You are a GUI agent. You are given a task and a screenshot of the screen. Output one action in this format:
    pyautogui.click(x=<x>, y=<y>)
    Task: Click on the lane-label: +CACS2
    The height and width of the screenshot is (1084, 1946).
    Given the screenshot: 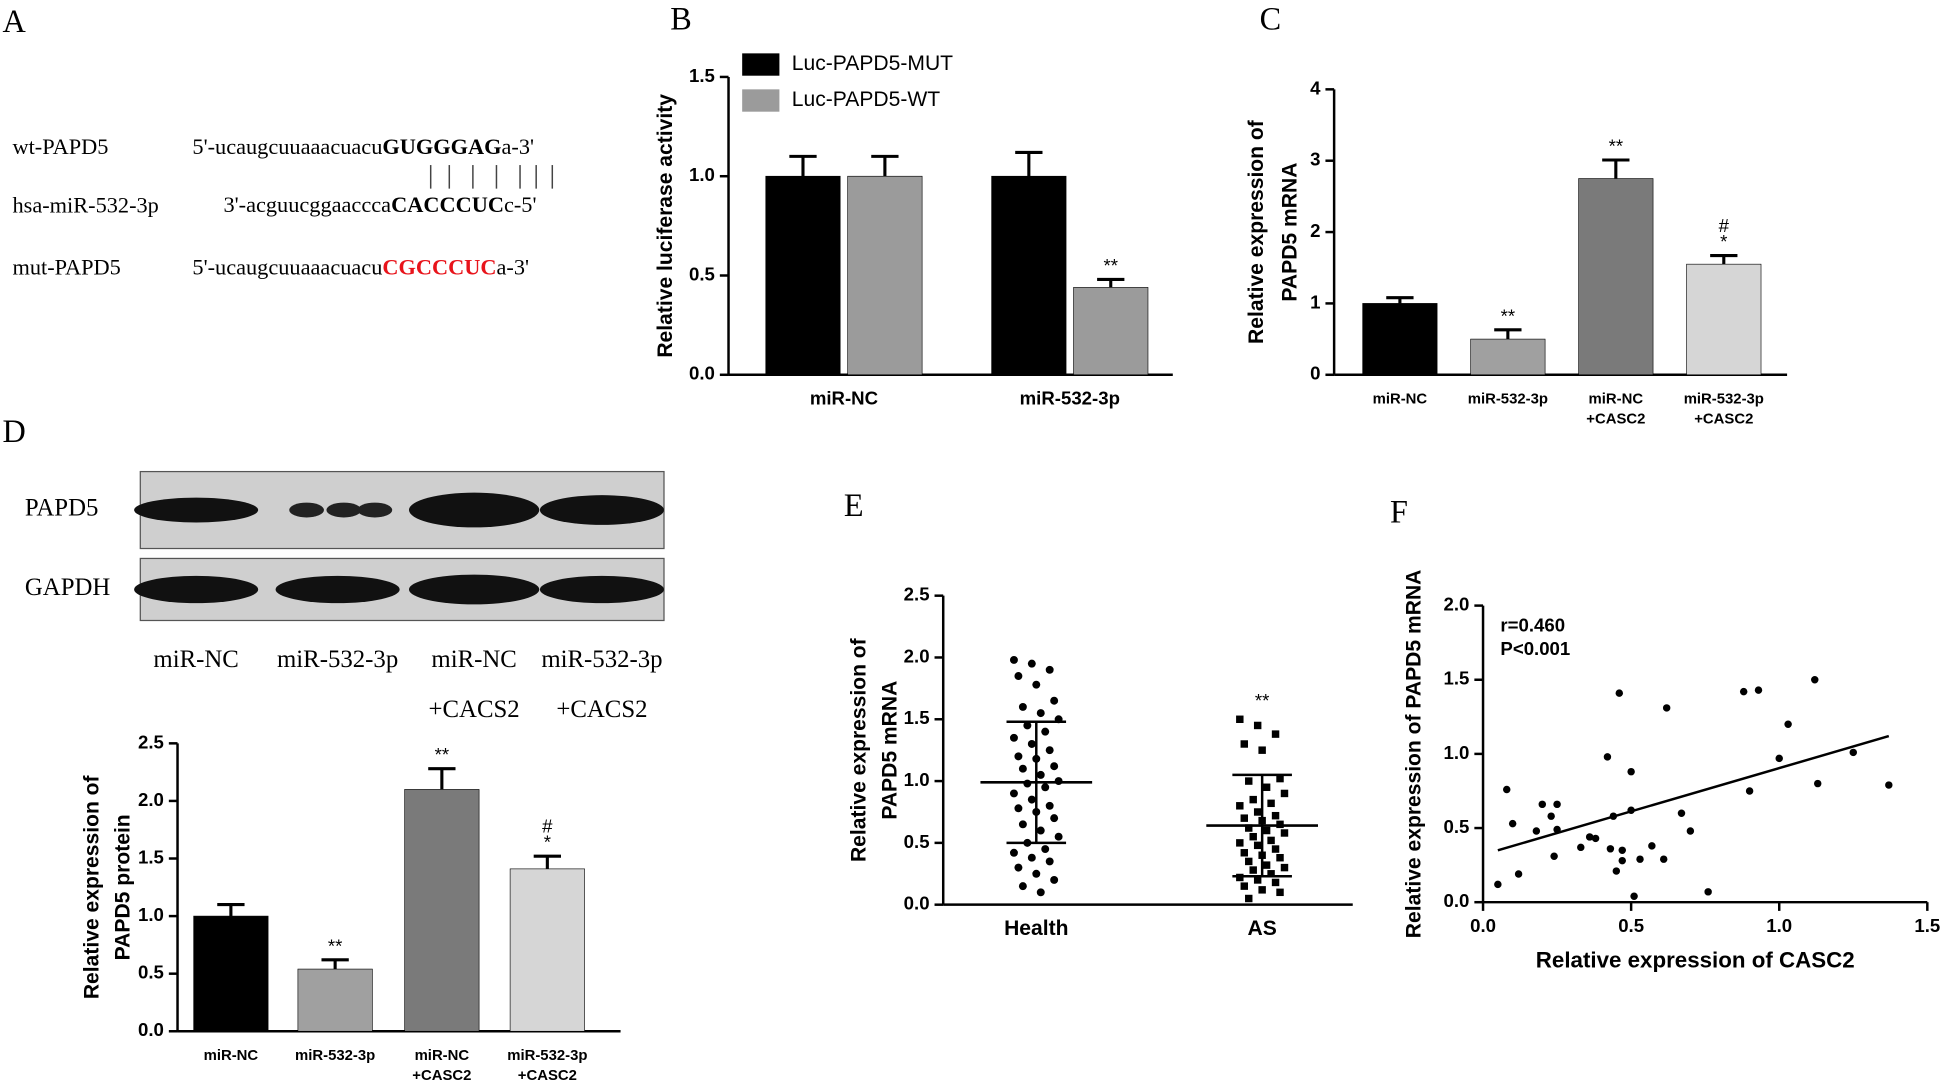 What is the action you would take?
    pyautogui.click(x=474, y=709)
    